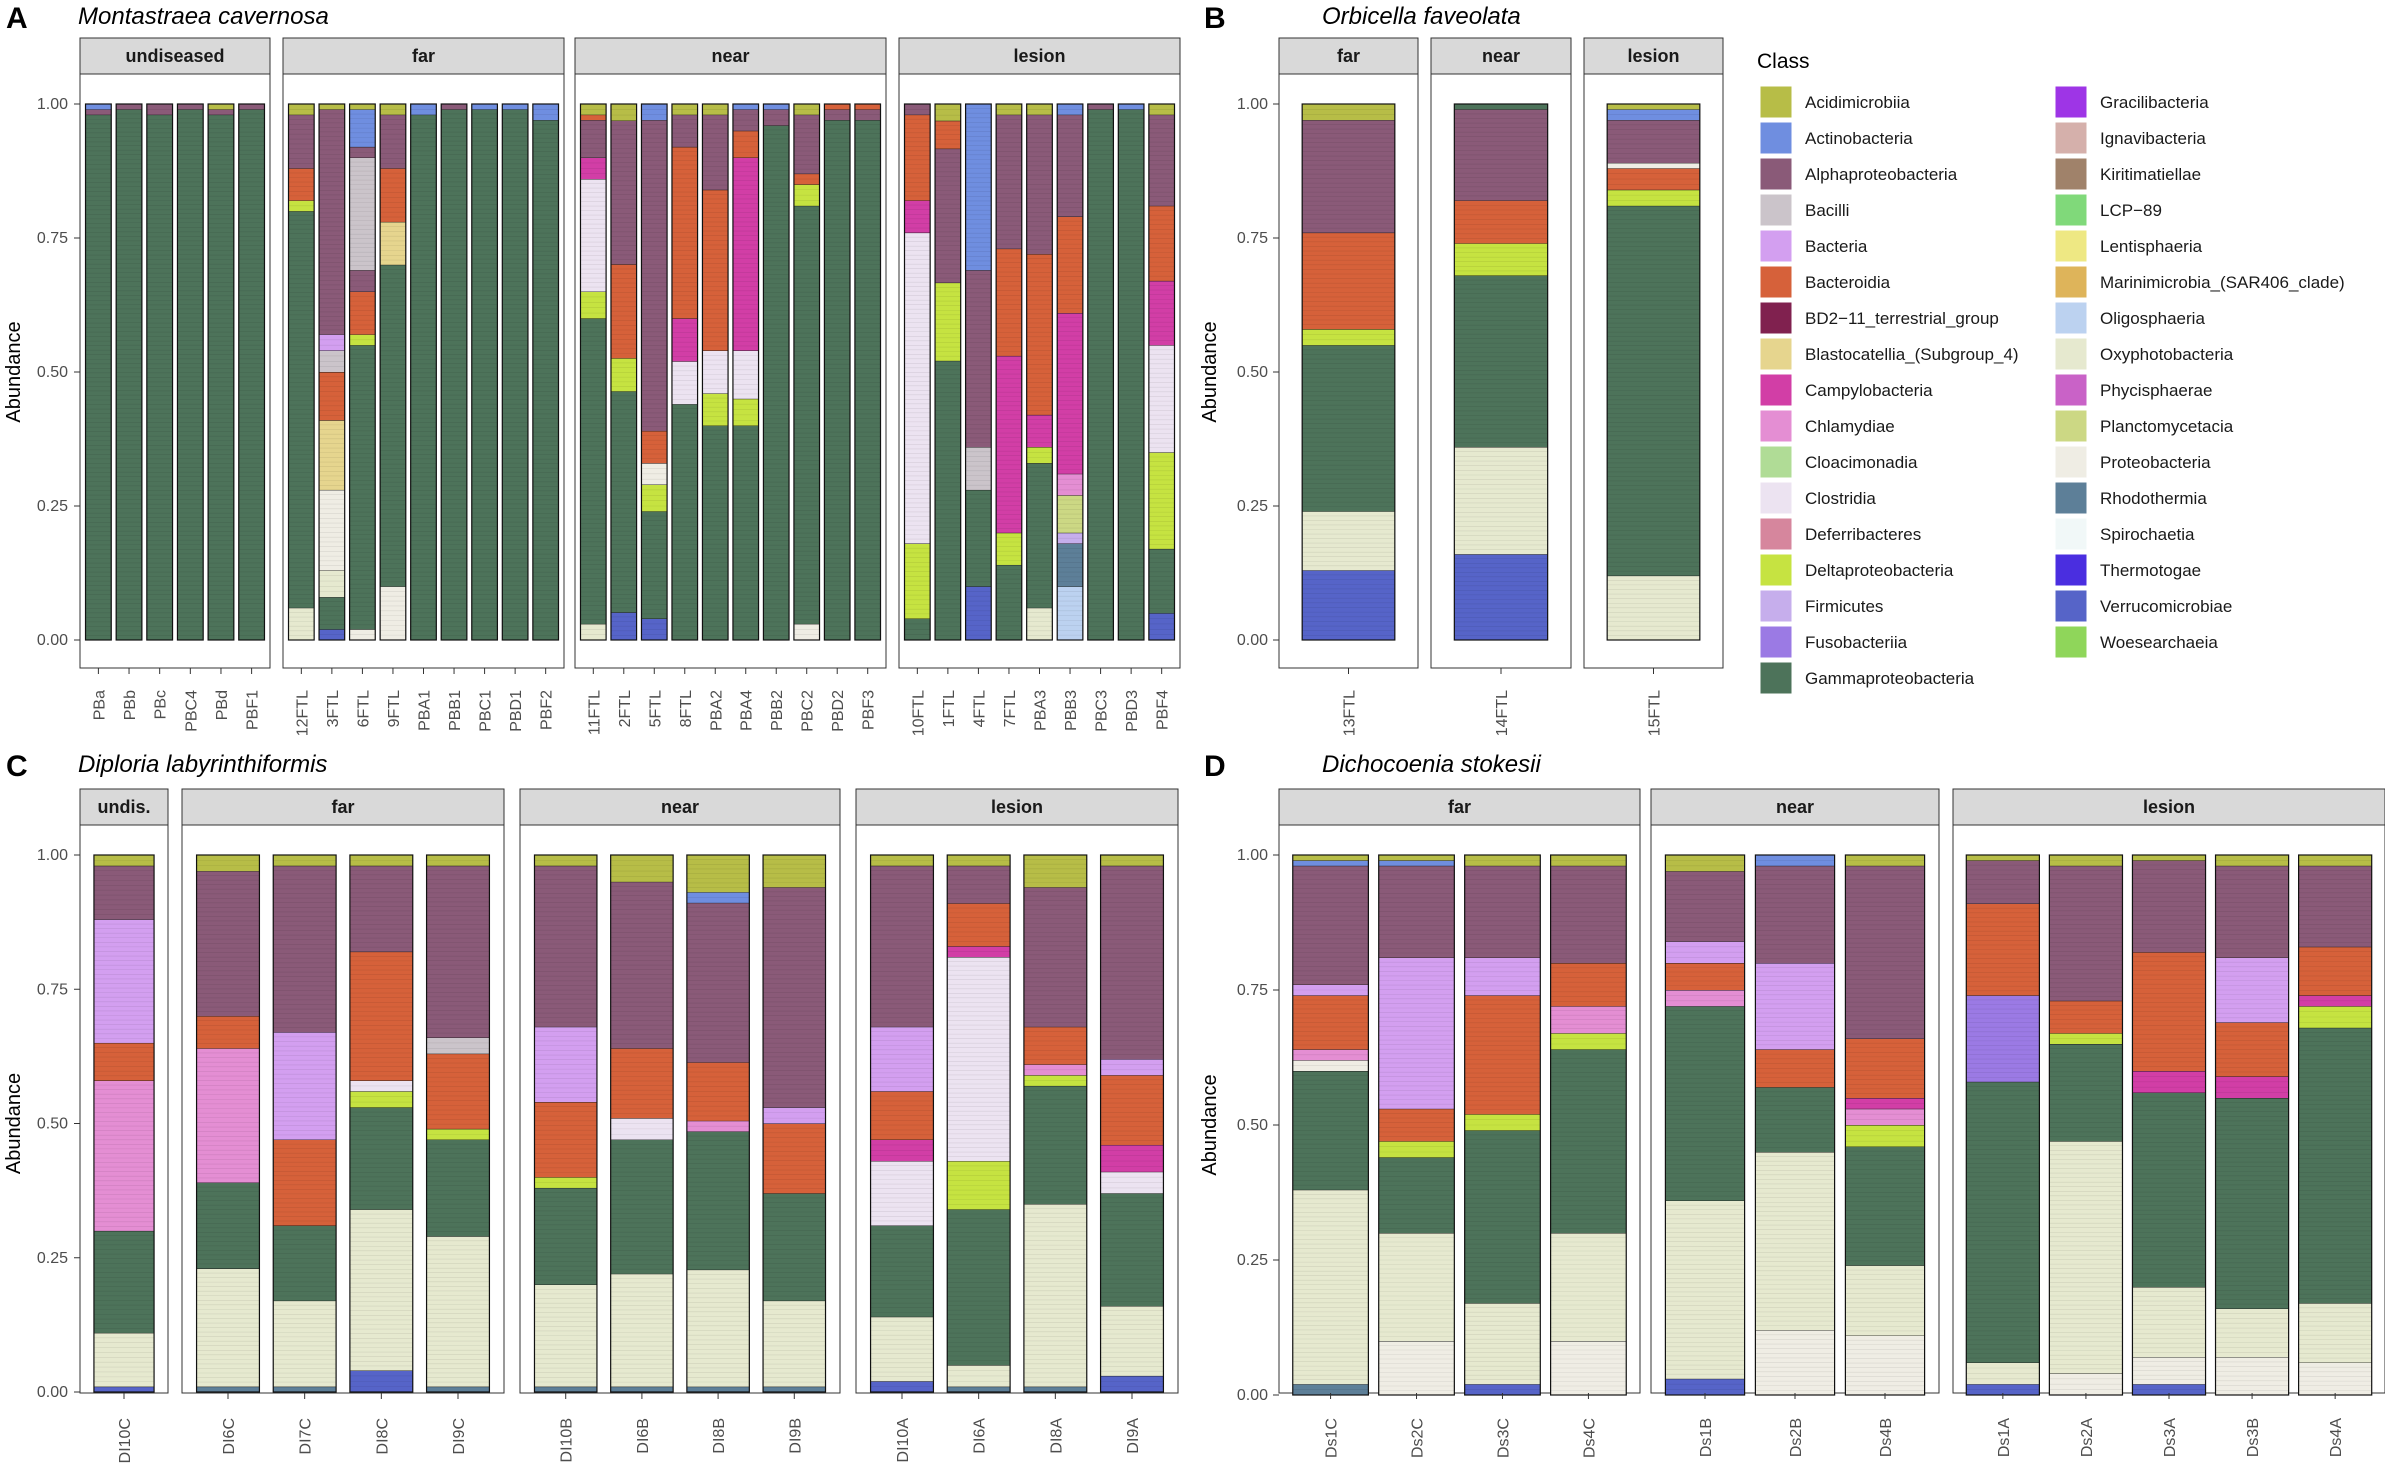 This screenshot has width=2385, height=1483. Describe the element at coordinates (747, 710) in the screenshot. I see `x-tick-label: PBA4` at that location.